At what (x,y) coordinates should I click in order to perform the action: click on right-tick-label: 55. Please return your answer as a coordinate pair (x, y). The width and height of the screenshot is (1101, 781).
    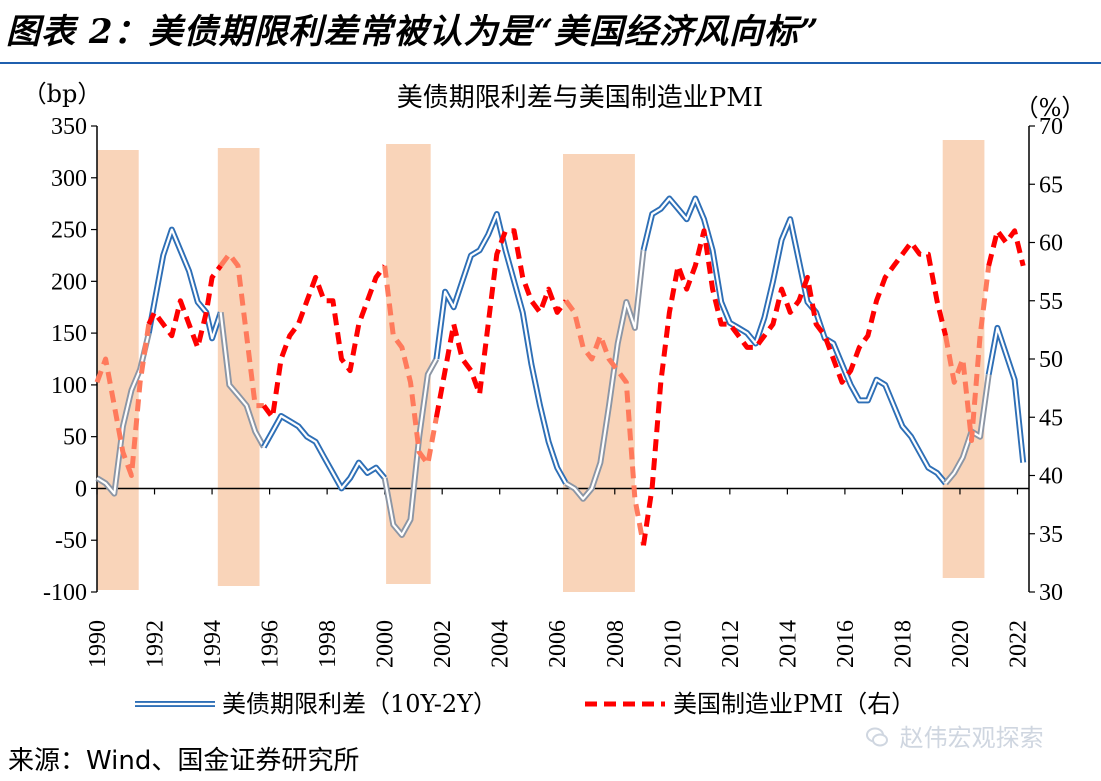
    Looking at the image, I should click on (1051, 302).